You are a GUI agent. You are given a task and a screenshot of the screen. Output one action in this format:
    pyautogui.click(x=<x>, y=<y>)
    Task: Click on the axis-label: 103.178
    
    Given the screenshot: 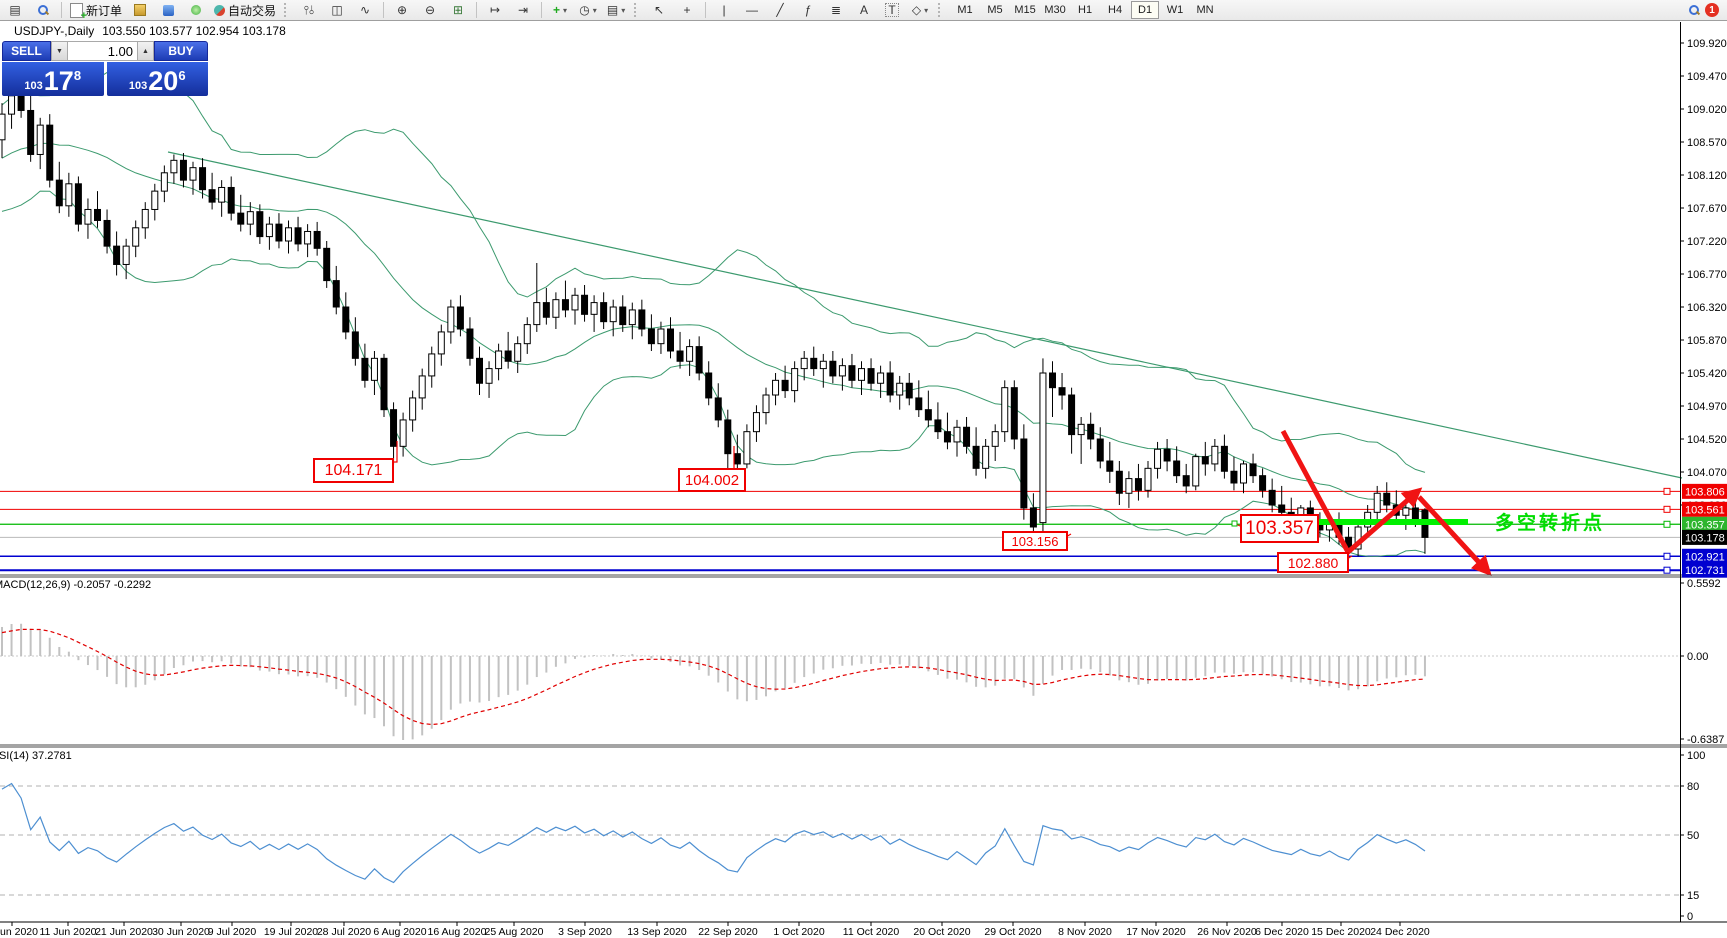 What is the action you would take?
    pyautogui.click(x=1705, y=538)
    